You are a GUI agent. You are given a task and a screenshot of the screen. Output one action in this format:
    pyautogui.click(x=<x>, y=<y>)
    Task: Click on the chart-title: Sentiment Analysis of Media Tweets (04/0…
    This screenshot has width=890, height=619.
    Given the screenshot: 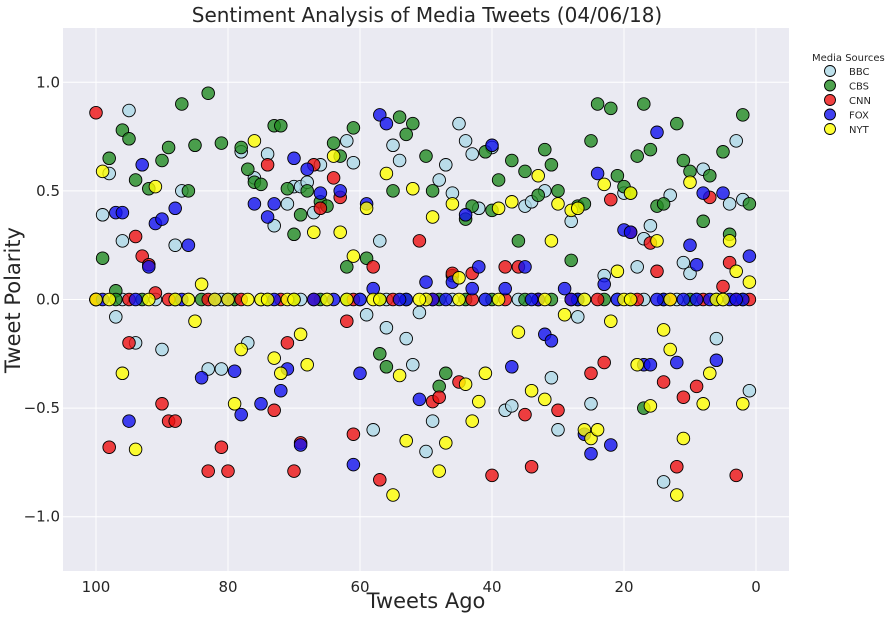 What is the action you would take?
    pyautogui.click(x=427, y=15)
    